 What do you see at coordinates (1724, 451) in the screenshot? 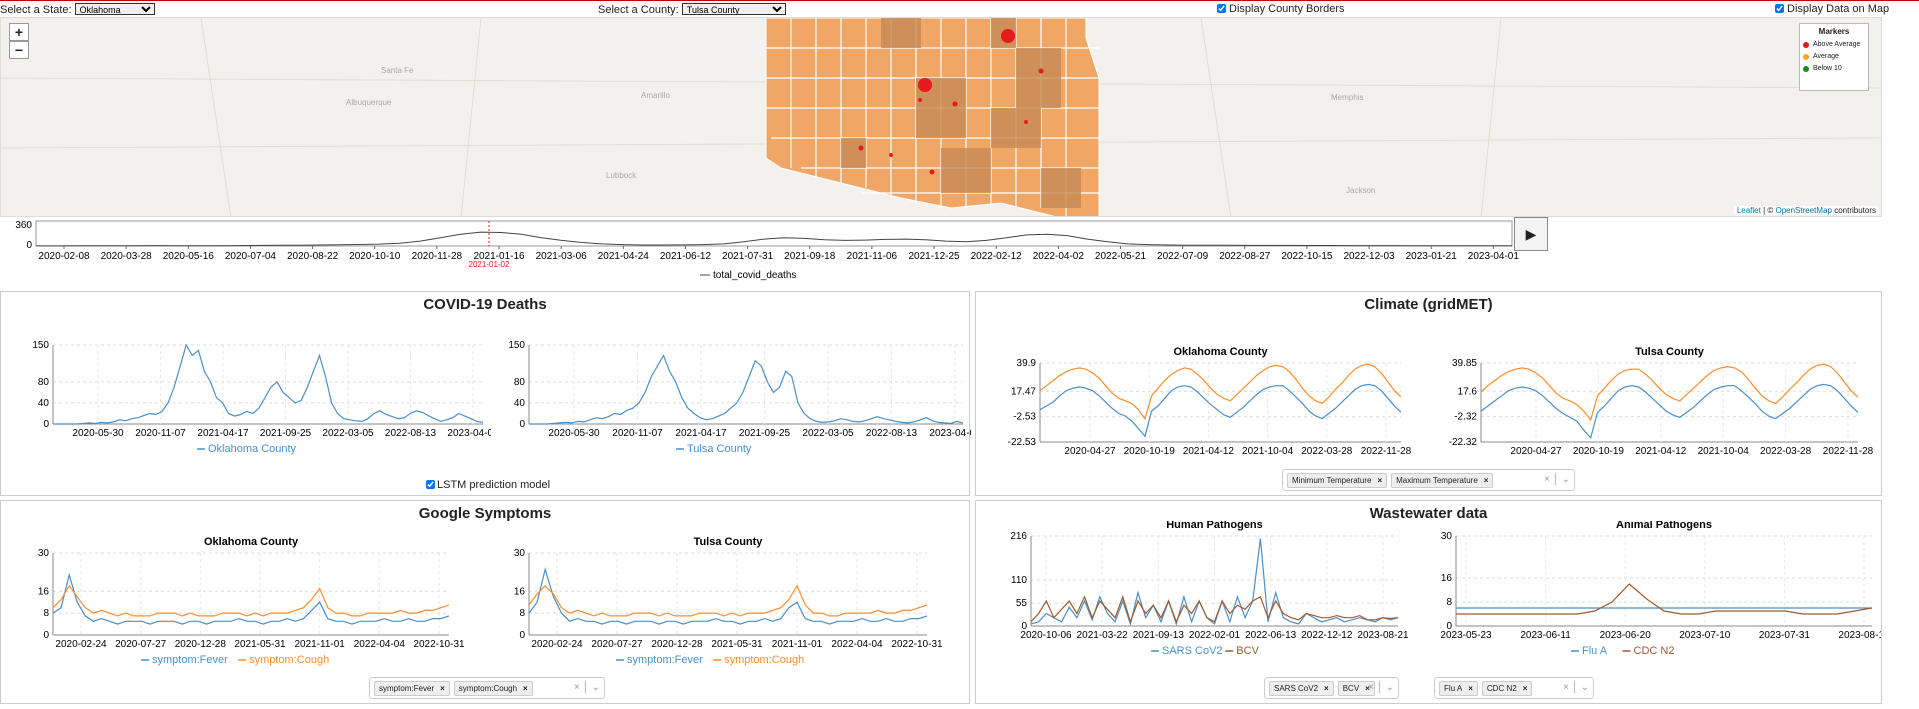
I see `x-tick-label: 2021-10-04` at bounding box center [1724, 451].